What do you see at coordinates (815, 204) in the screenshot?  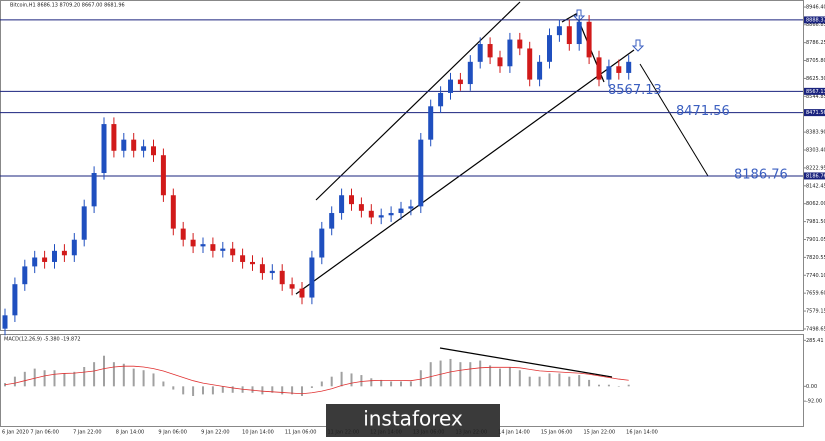 I see `y-tick-label: 8062.00` at bounding box center [815, 204].